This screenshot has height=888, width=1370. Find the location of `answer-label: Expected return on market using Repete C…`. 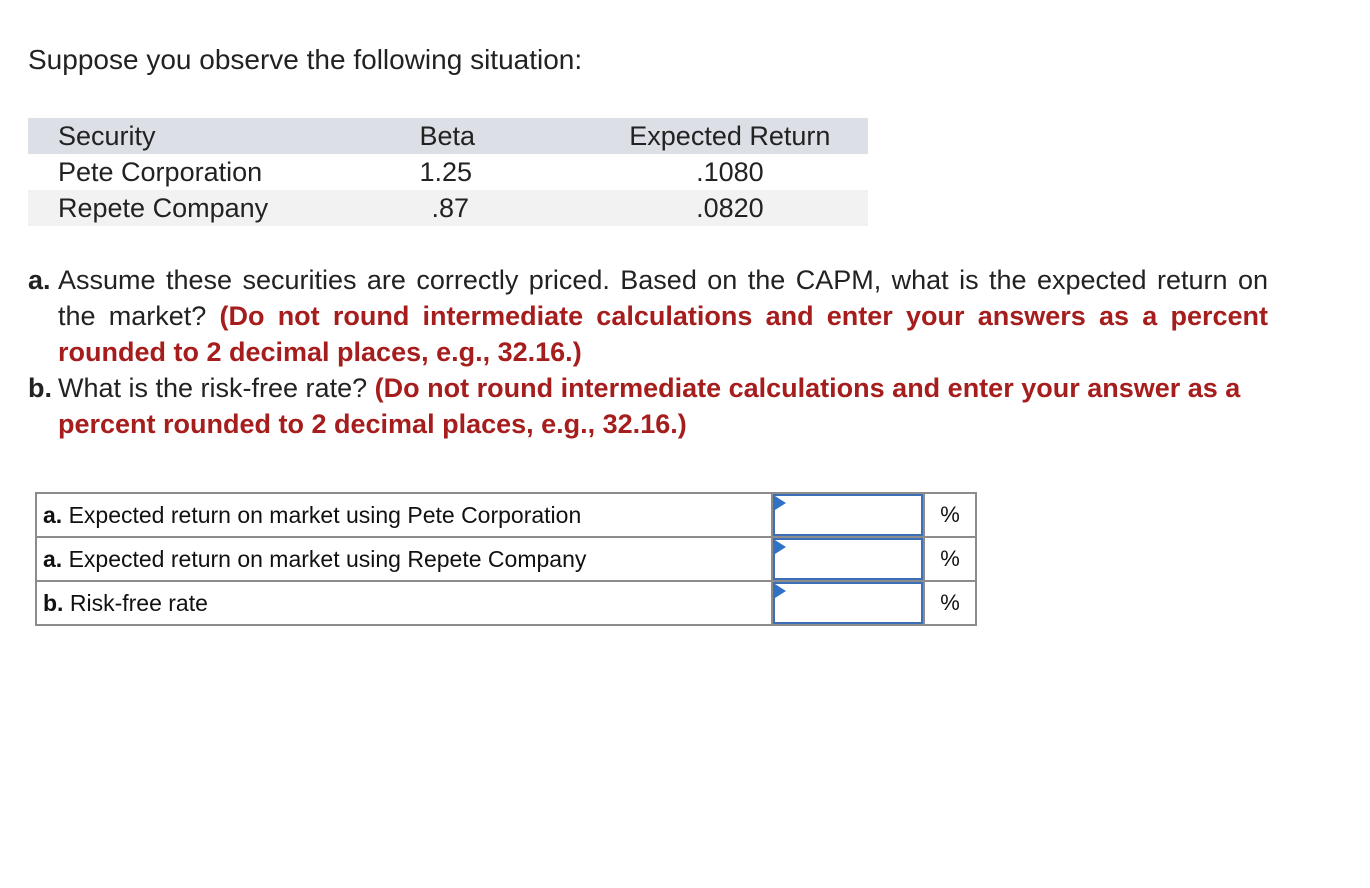

answer-label: Expected return on market using Repete C… is located at coordinates (327, 558).